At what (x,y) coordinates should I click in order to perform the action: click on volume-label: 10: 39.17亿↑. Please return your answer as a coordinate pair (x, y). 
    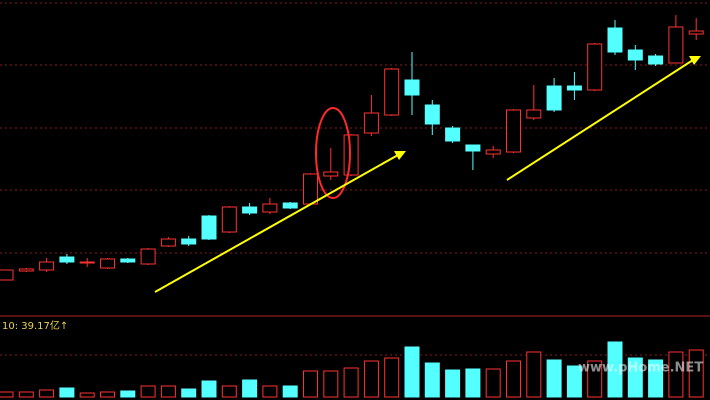
    Looking at the image, I should click on (35, 325).